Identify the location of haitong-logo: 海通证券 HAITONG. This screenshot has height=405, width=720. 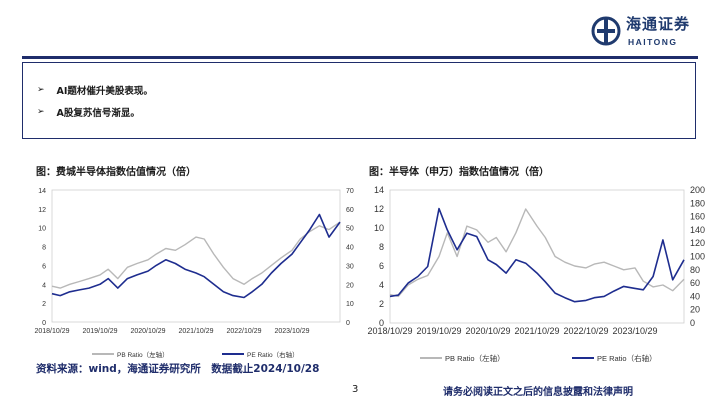
(646, 32).